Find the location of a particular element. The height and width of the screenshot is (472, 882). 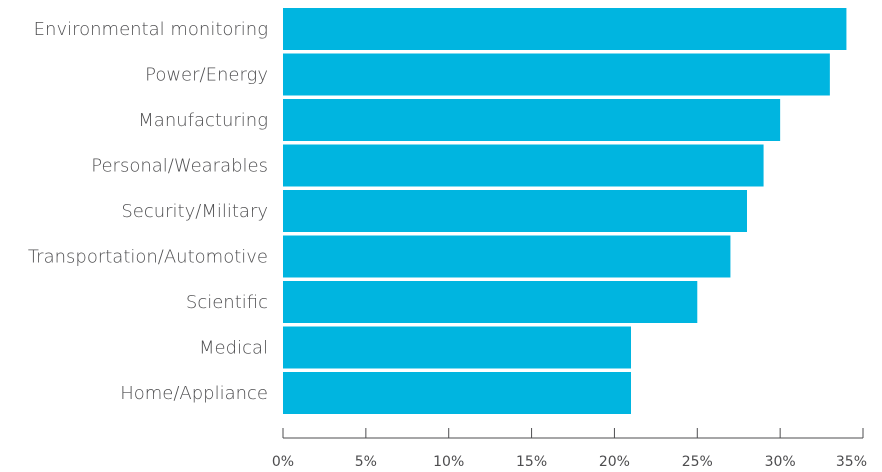

category-label: Environmental monitoring is located at coordinates (151, 29).